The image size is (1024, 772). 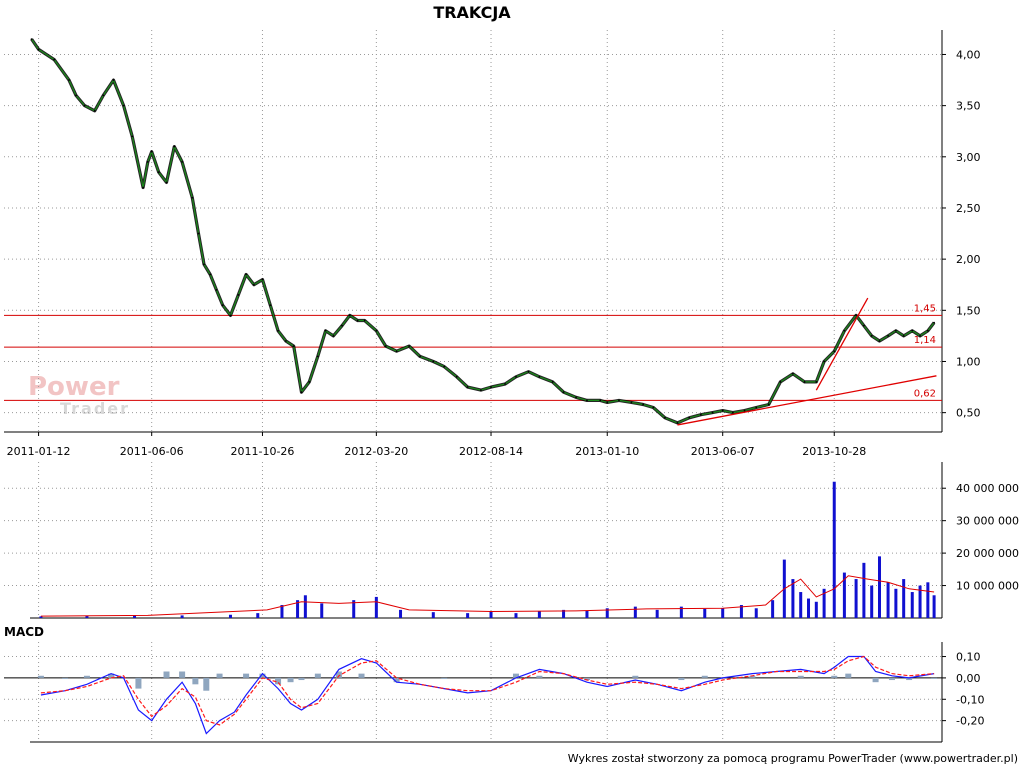 I want to click on macd-y-tick-label: 0,10, so click(x=968, y=657).